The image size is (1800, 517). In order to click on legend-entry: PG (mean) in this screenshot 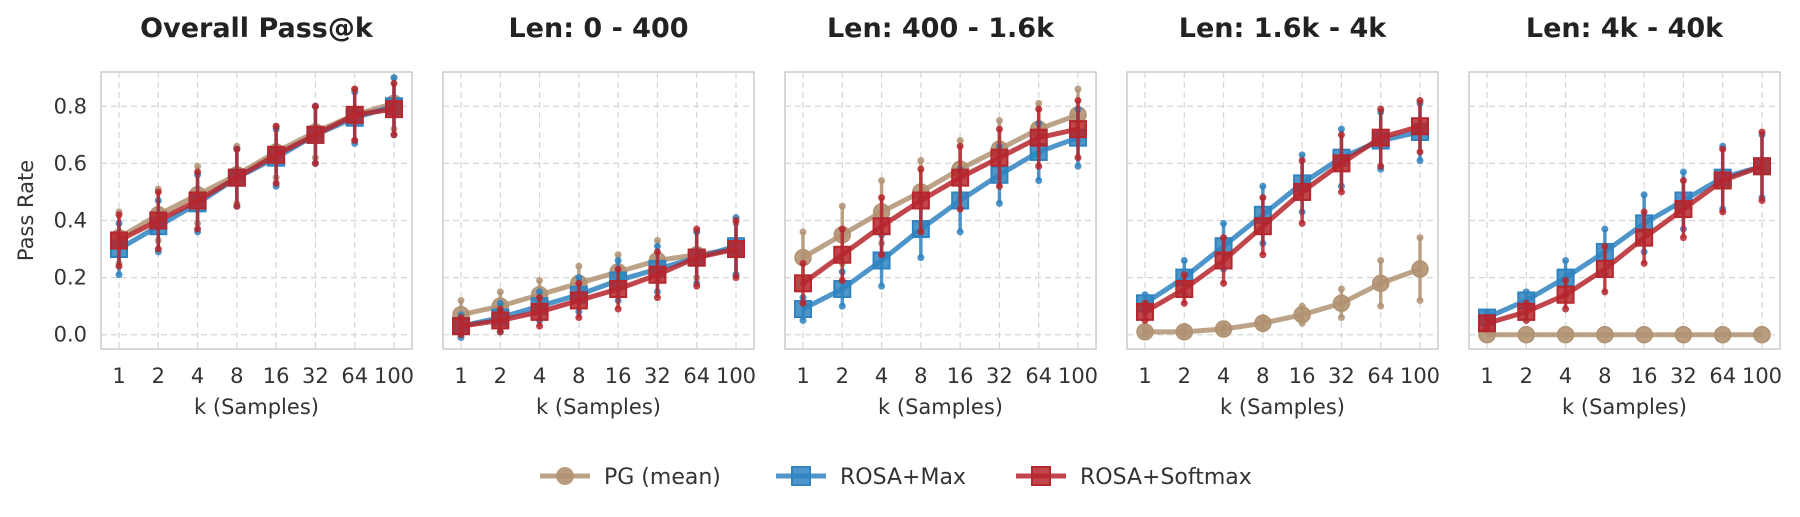, I will do `click(630, 477)`.